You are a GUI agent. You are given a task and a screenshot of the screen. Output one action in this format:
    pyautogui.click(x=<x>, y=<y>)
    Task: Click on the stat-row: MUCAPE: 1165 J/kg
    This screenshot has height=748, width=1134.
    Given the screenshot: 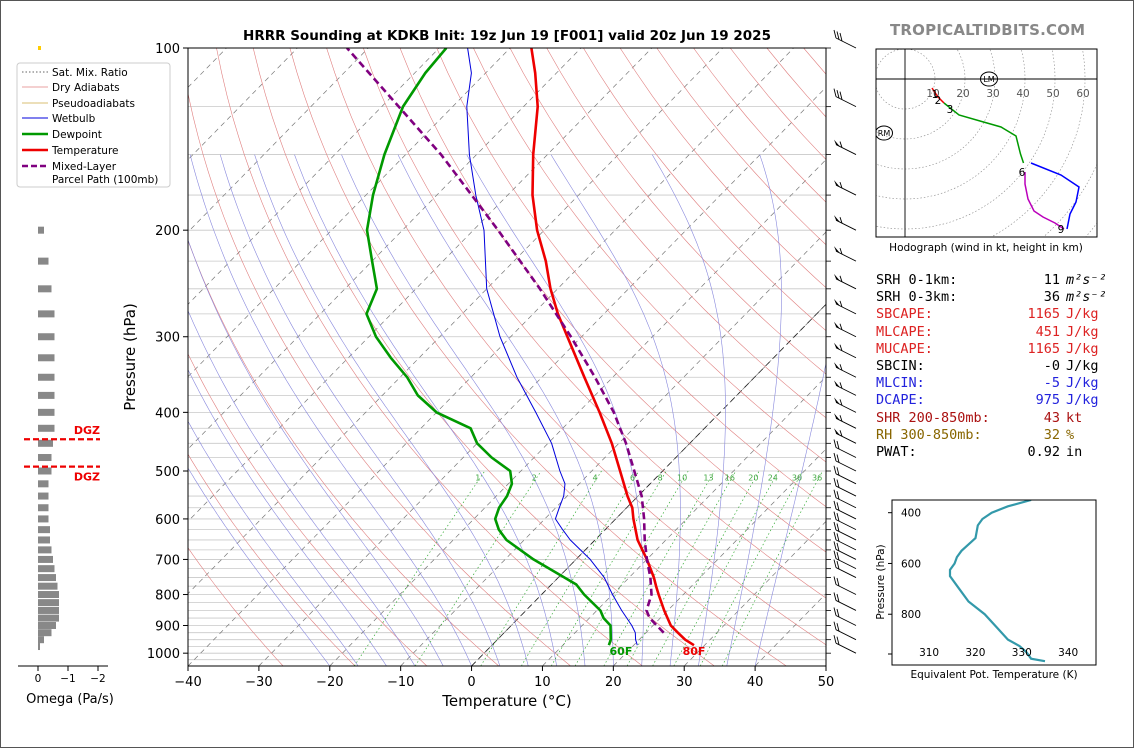 What is the action you would take?
    pyautogui.click(x=991, y=349)
    